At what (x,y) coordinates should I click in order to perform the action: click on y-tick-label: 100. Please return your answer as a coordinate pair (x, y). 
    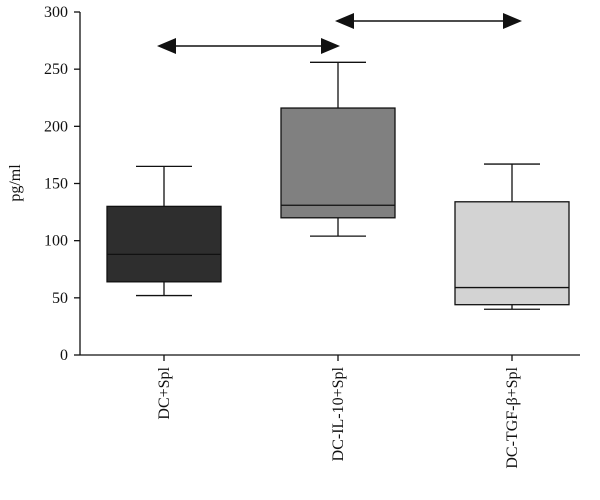
    Looking at the image, I should click on (56, 241).